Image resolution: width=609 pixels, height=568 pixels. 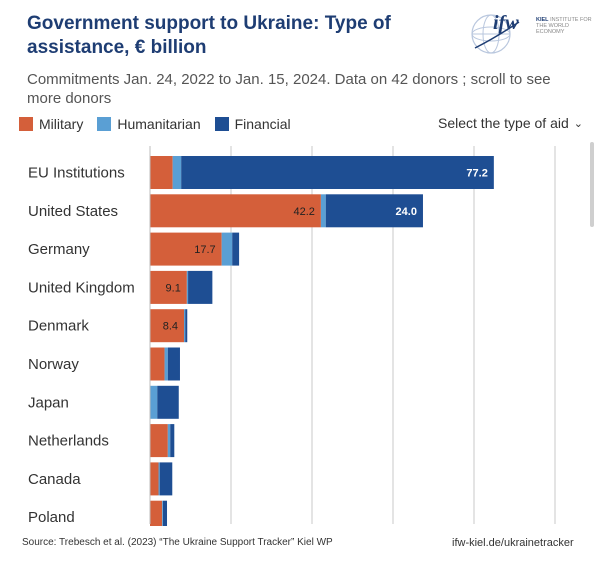 I want to click on bar-denmark-humanitarian, so click(x=185, y=326).